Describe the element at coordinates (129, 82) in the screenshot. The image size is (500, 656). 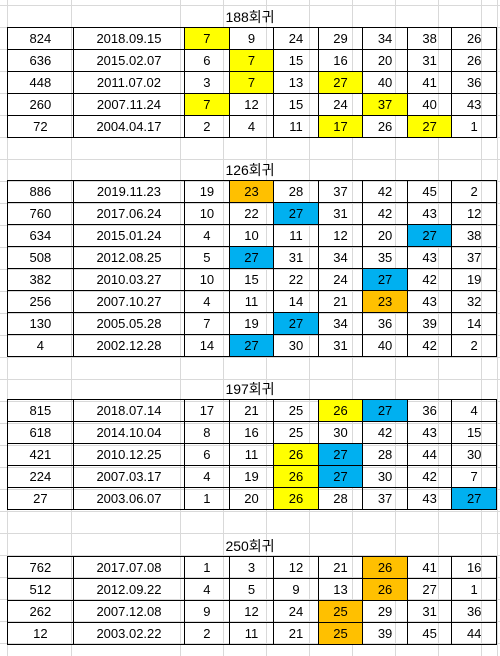
I see `date-cell: 2011.07.02` at that location.